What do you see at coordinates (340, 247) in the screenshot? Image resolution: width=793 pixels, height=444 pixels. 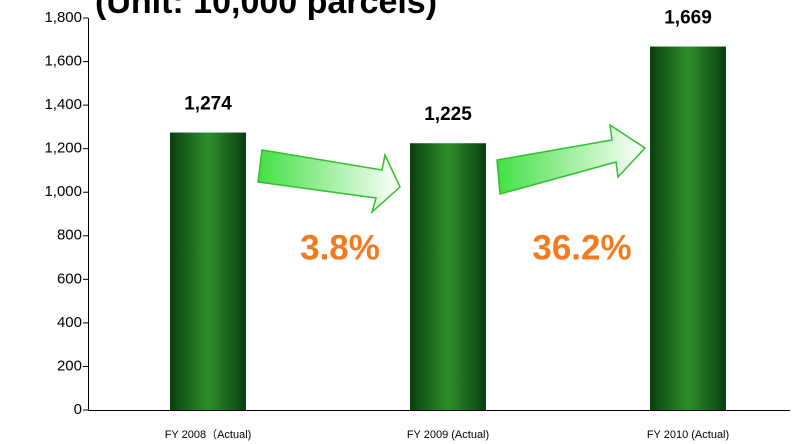 I see `annotation: 3.8%` at bounding box center [340, 247].